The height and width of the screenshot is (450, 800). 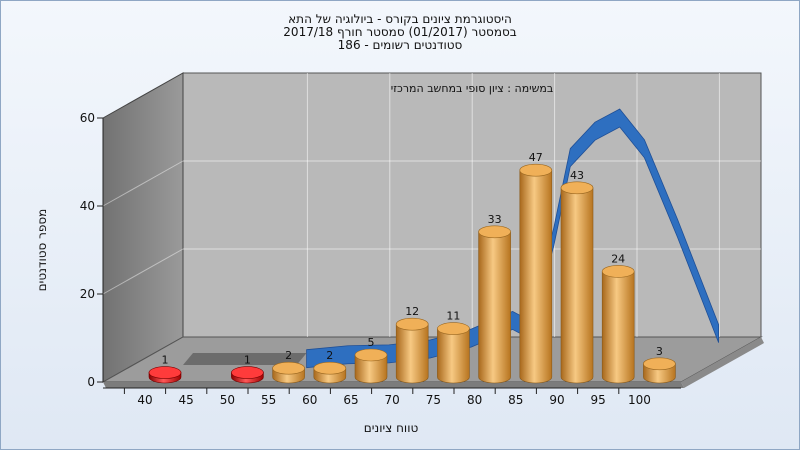 I want to click on bar-90: 43, so click(x=577, y=276).